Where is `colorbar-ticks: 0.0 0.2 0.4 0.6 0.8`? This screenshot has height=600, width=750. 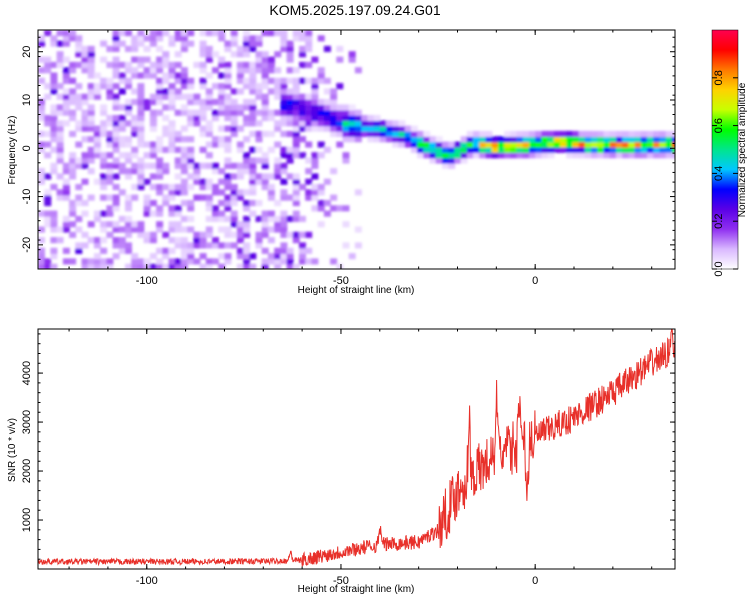 colorbar-ticks: 0.0 0.2 0.4 0.6 0.8 is located at coordinates (725, 173).